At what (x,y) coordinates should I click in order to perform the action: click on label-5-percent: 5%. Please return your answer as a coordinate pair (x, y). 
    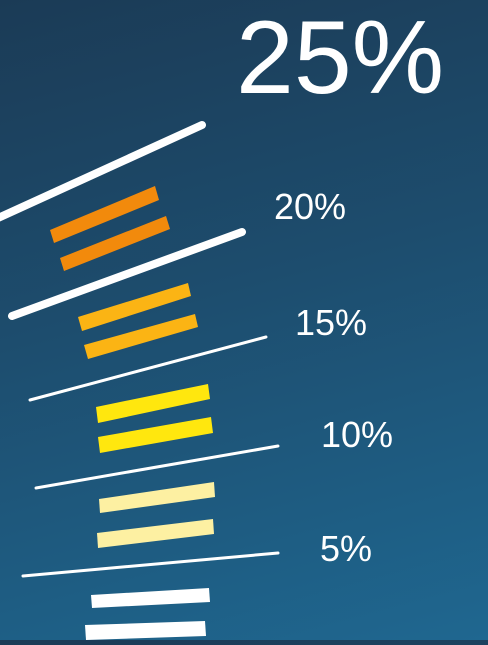
    Looking at the image, I should click on (346, 548).